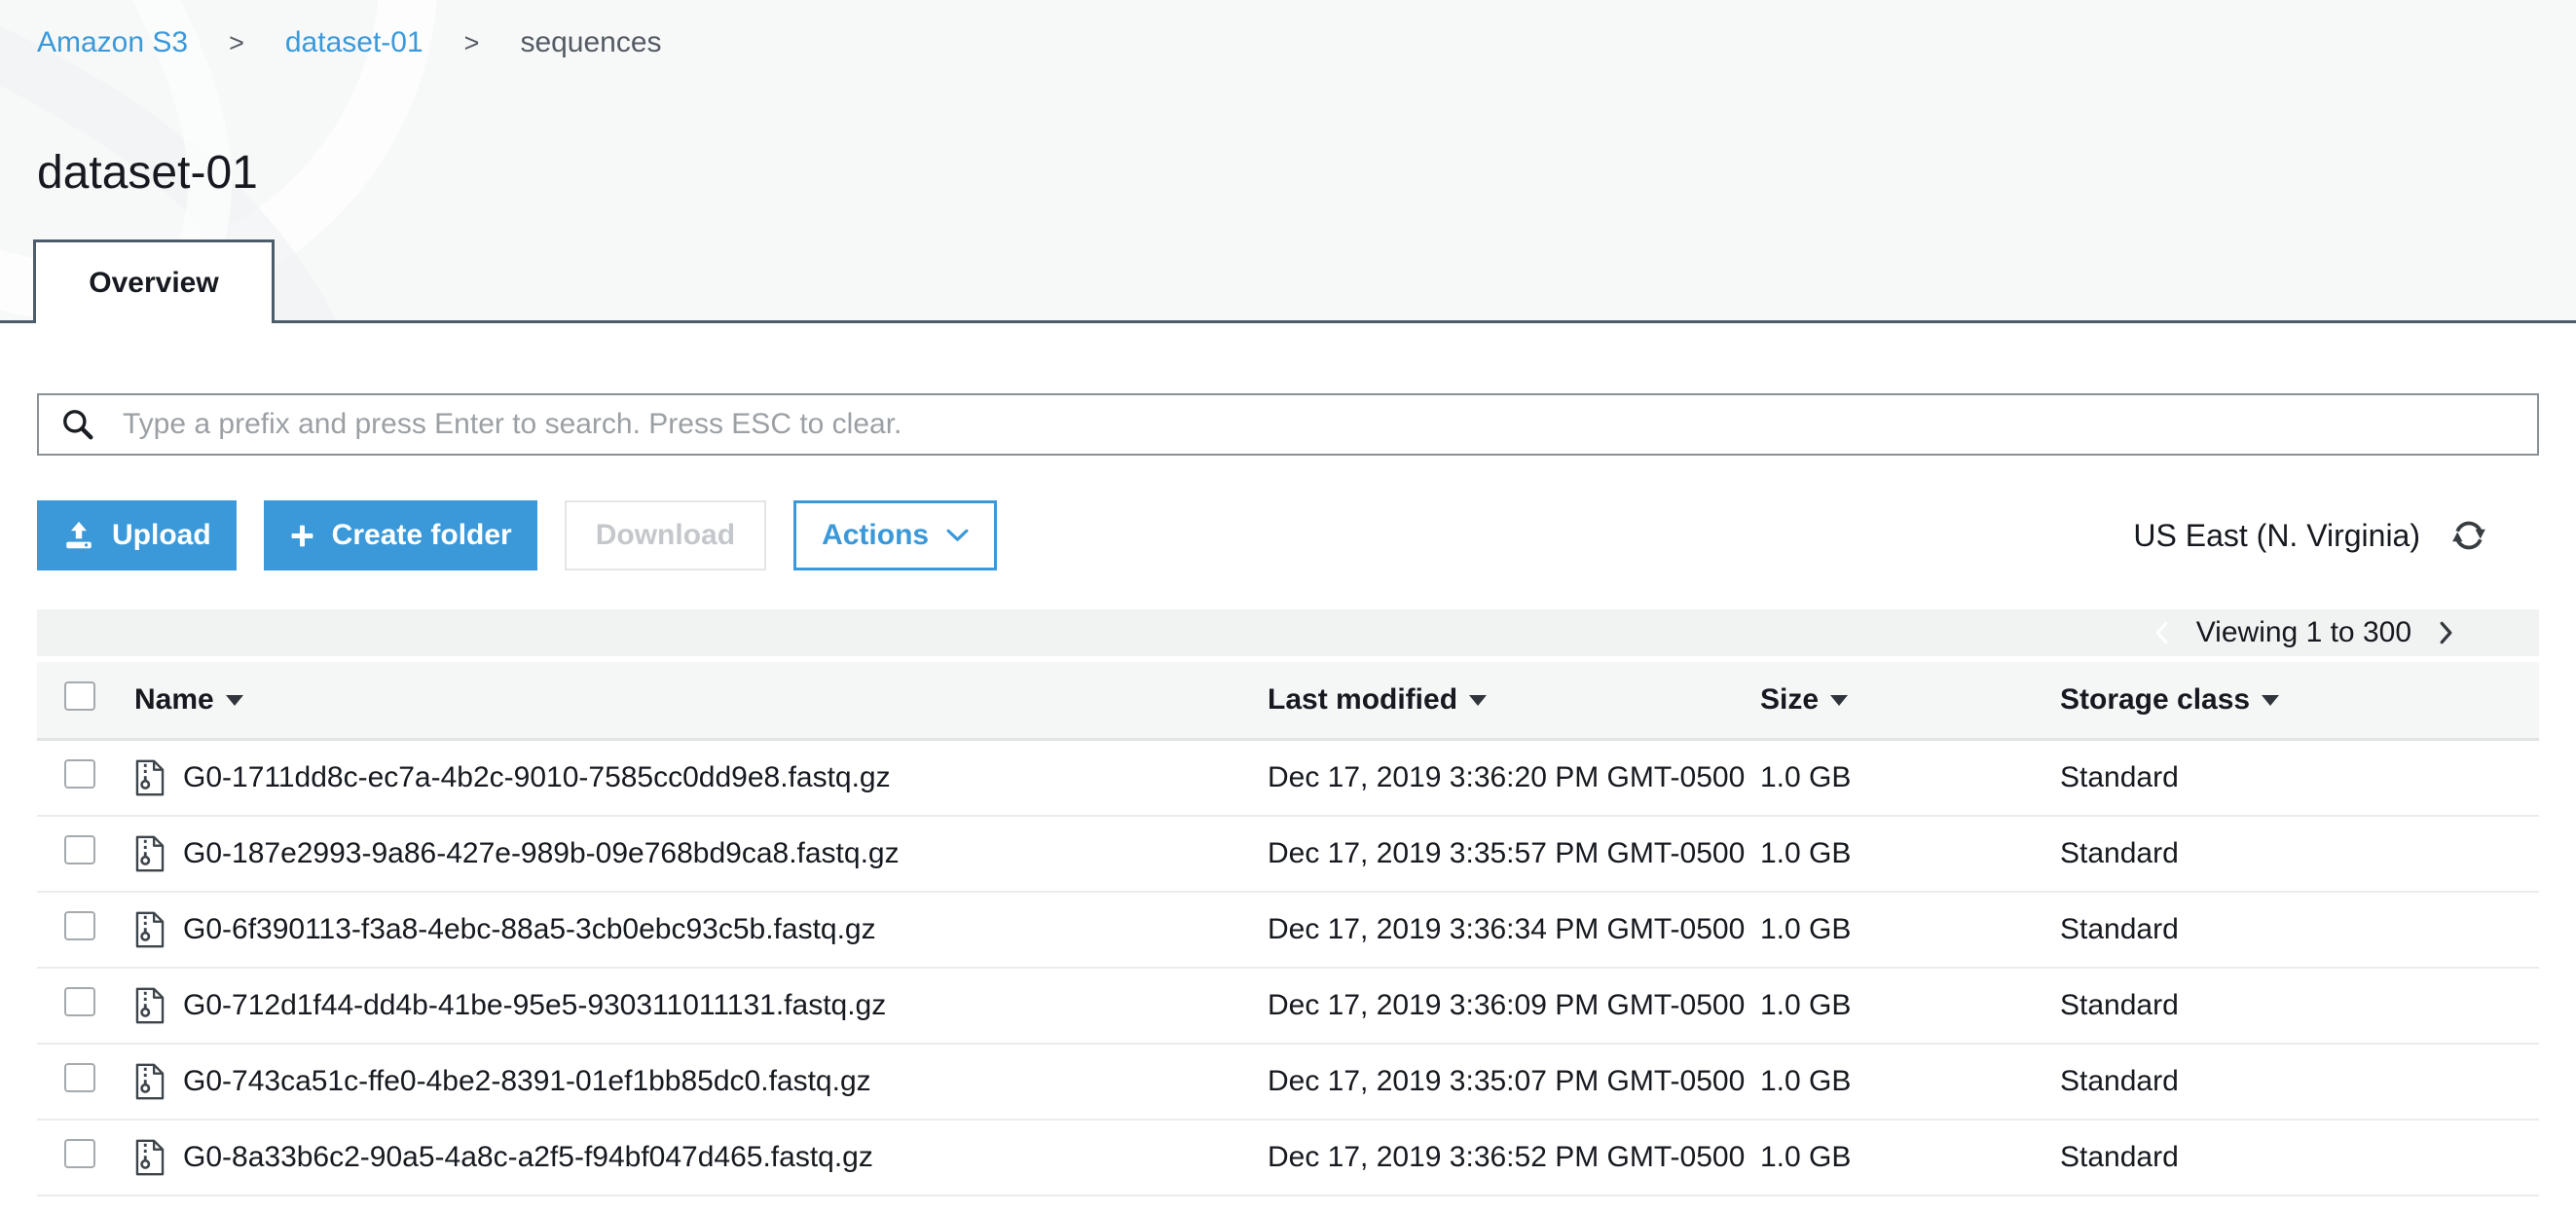 The height and width of the screenshot is (1213, 2576). Describe the element at coordinates (1514, 700) in the screenshot. I see `column-header-last-modified: Last modified` at that location.